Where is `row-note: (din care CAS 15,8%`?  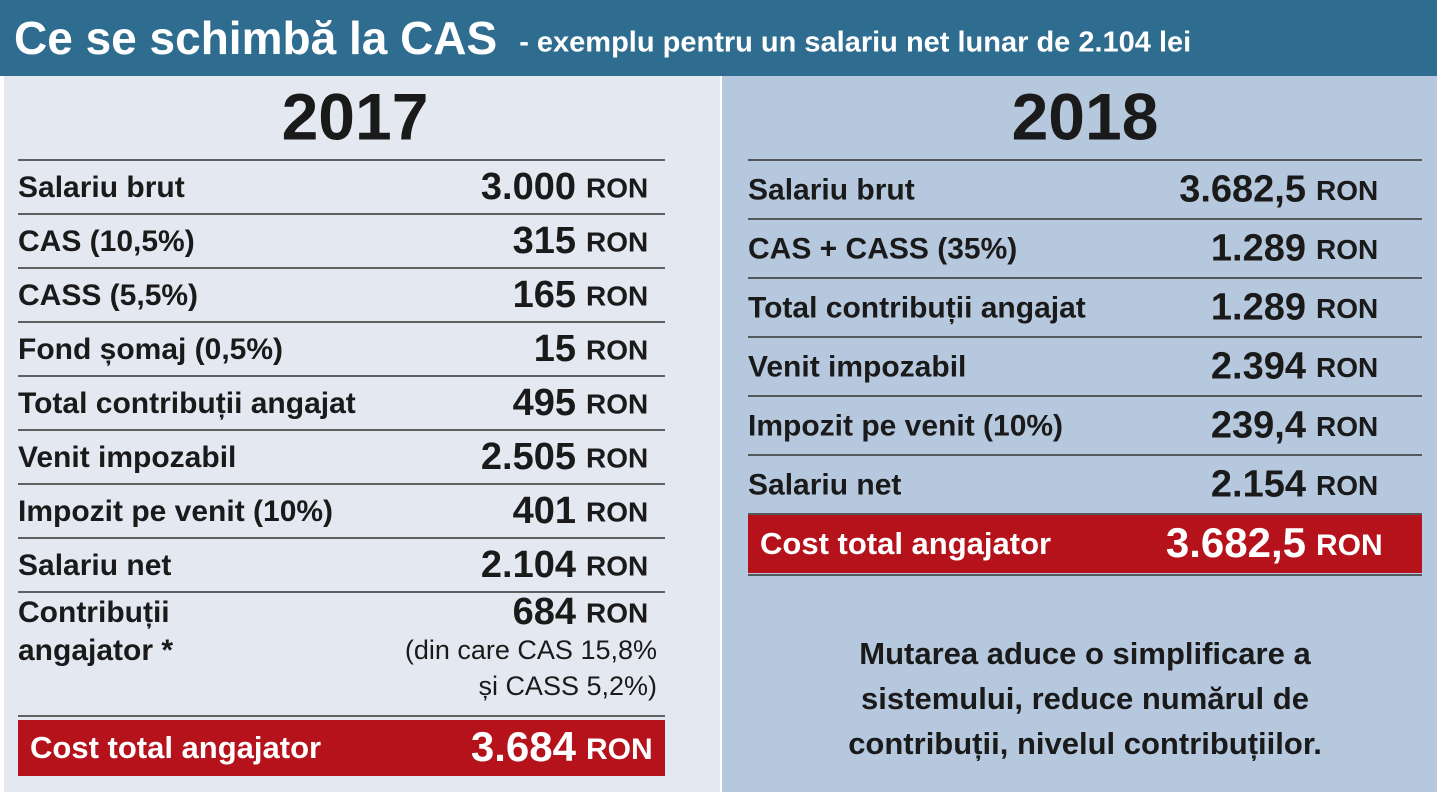 row-note: (din care CAS 15,8% is located at coordinates (531, 650).